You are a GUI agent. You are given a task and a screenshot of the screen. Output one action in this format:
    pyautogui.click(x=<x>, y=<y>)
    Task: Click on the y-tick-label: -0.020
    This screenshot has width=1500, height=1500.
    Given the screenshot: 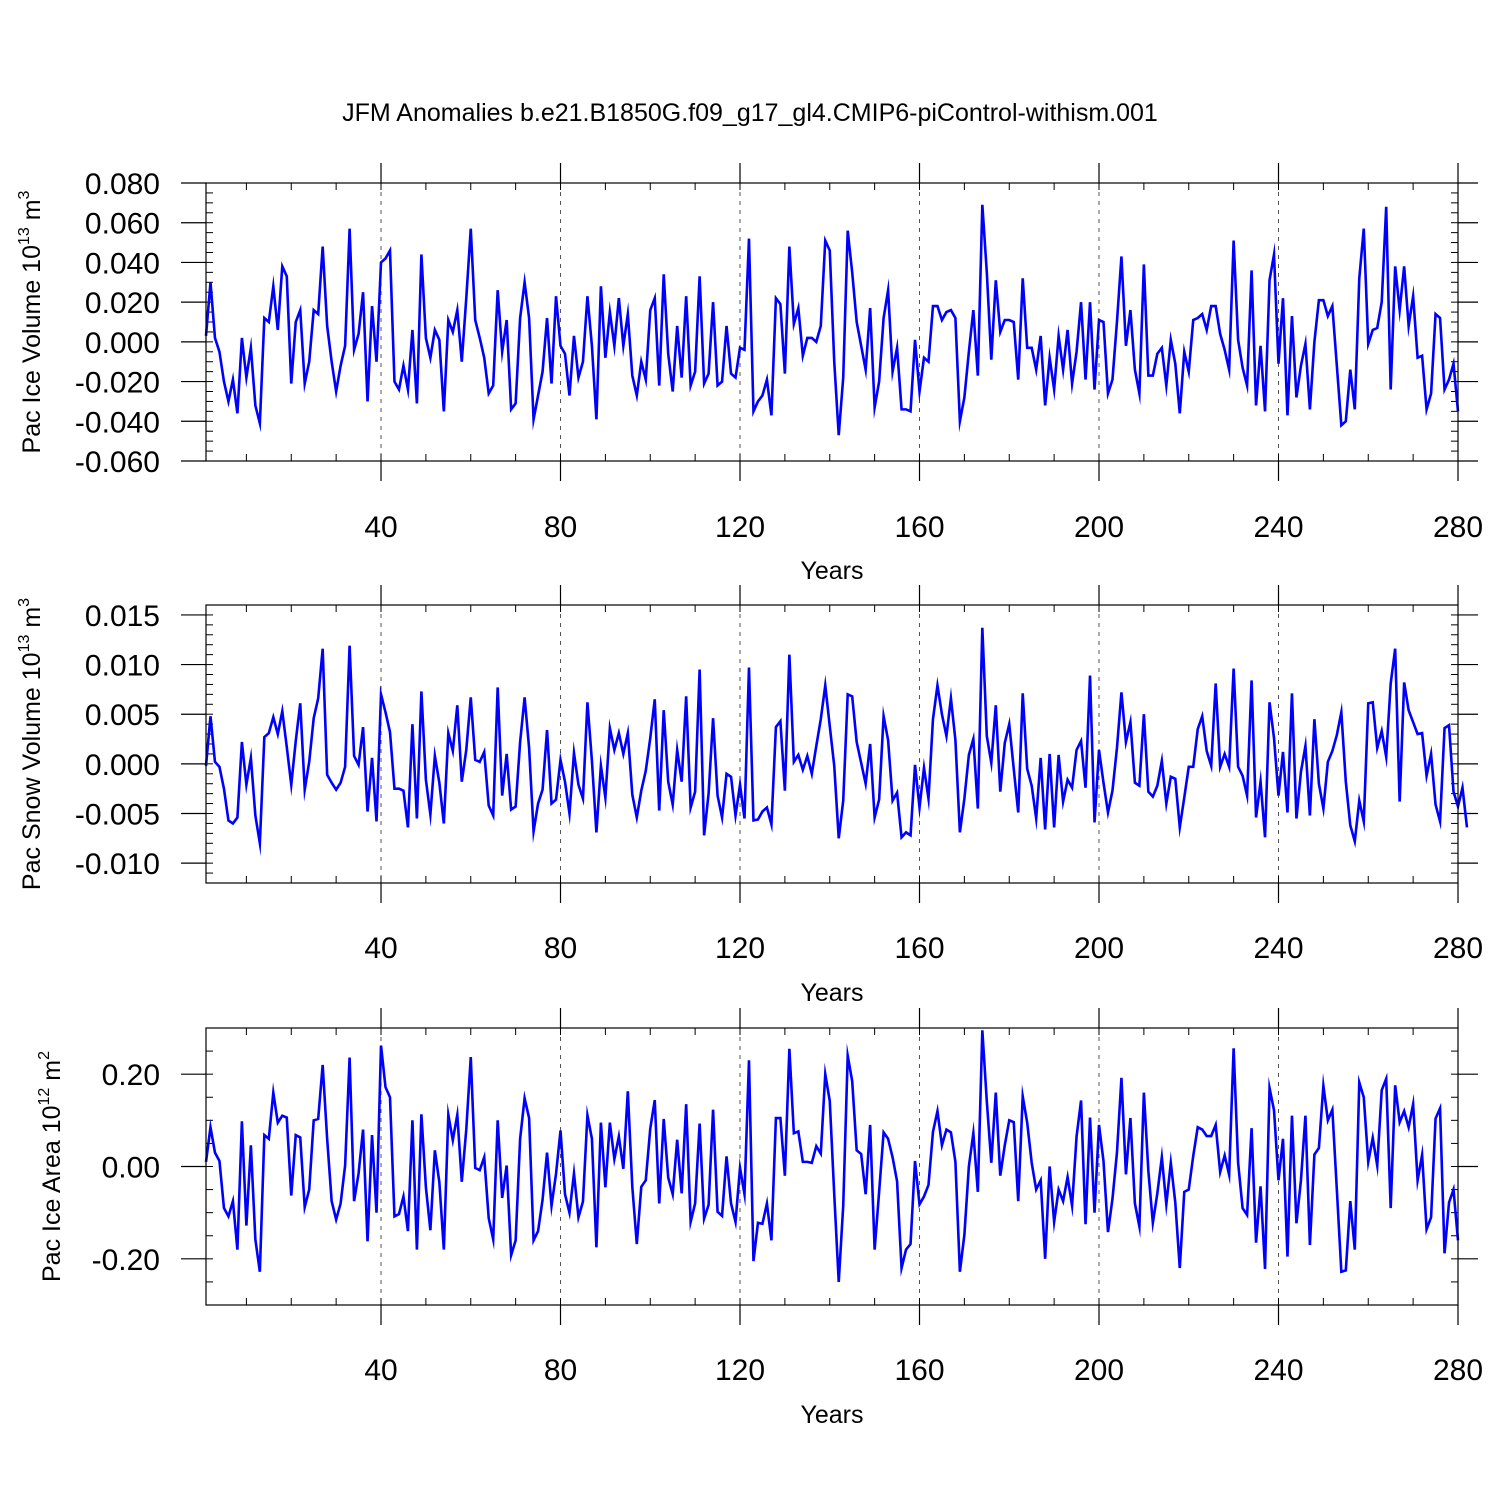 What is the action you would take?
    pyautogui.click(x=117, y=383)
    